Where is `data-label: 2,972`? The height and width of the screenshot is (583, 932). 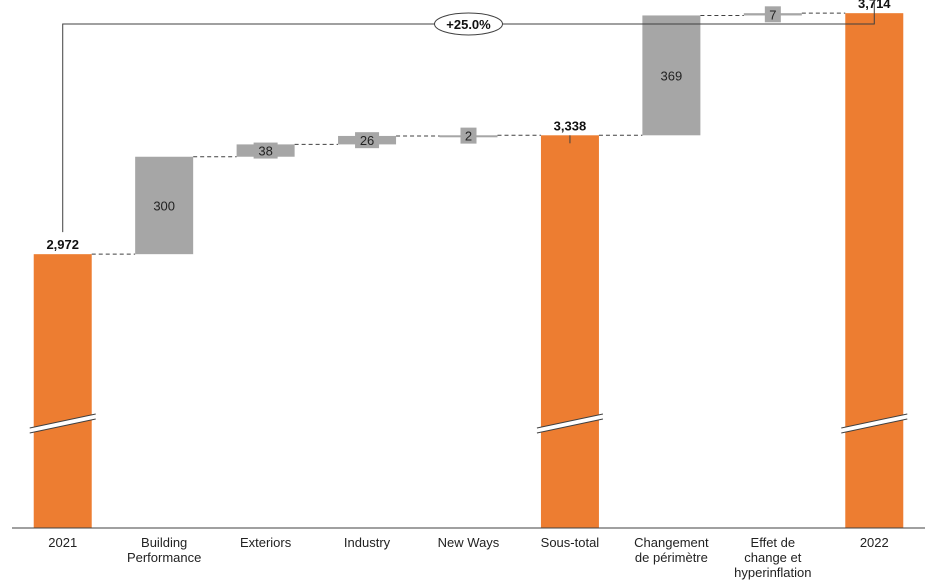 data-label: 2,972 is located at coordinates (62, 244).